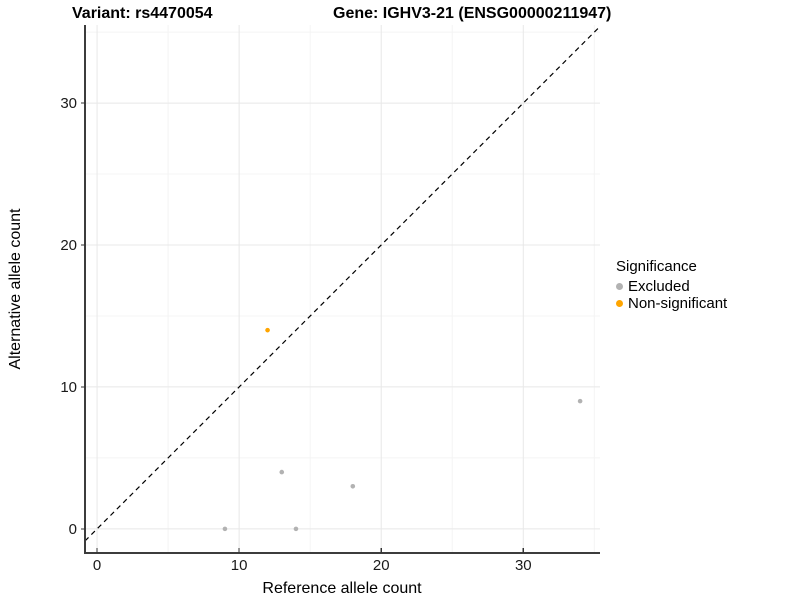 The image size is (800, 600). I want to click on x-tick-label: 20, so click(381, 565).